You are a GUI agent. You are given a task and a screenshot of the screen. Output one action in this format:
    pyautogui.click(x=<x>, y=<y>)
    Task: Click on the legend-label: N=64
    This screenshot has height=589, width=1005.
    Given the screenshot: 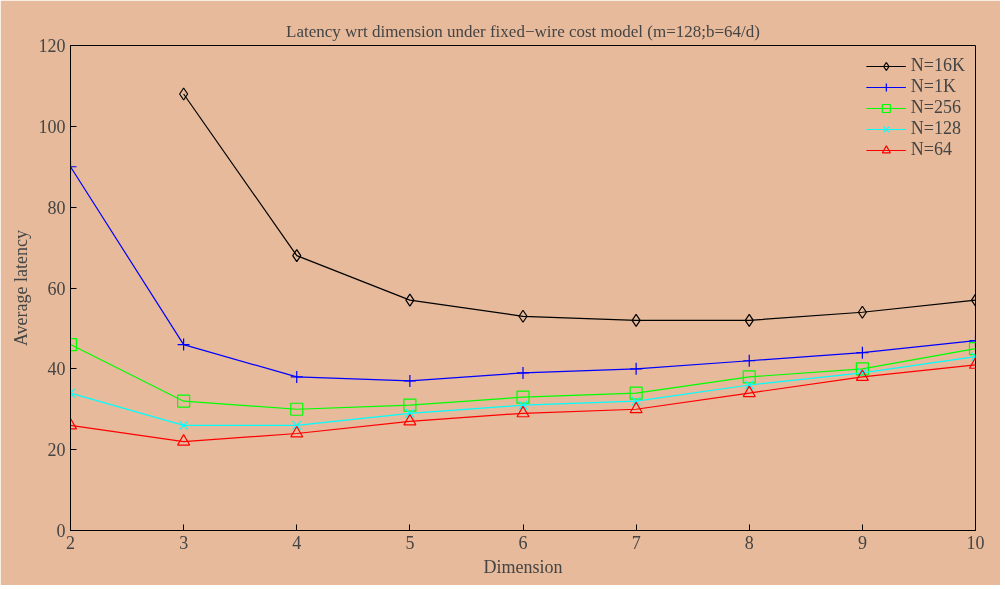 What is the action you would take?
    pyautogui.click(x=931, y=149)
    